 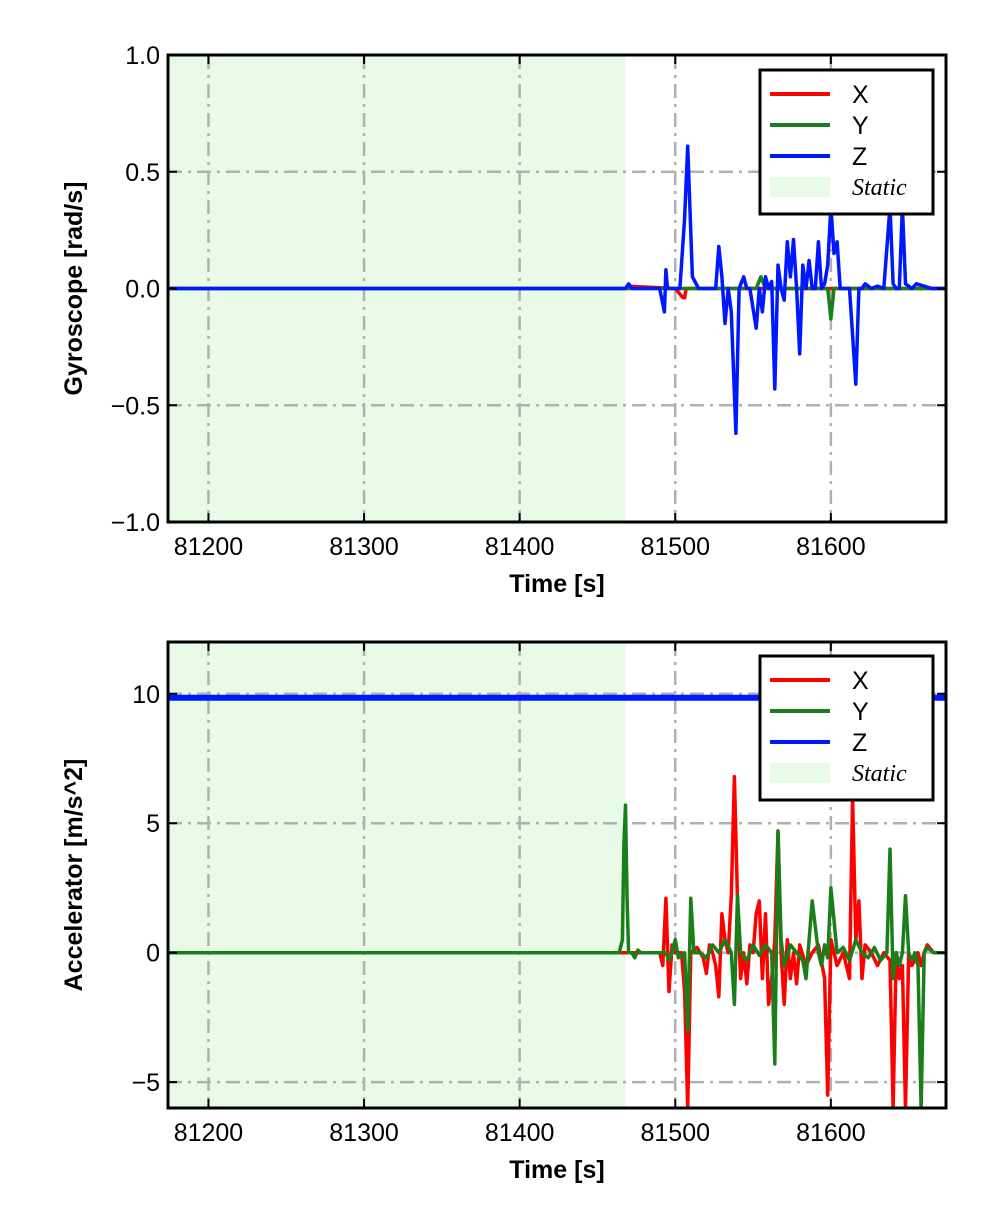 I want to click on accelerator-y-tick-label-1: 0, so click(x=153, y=954).